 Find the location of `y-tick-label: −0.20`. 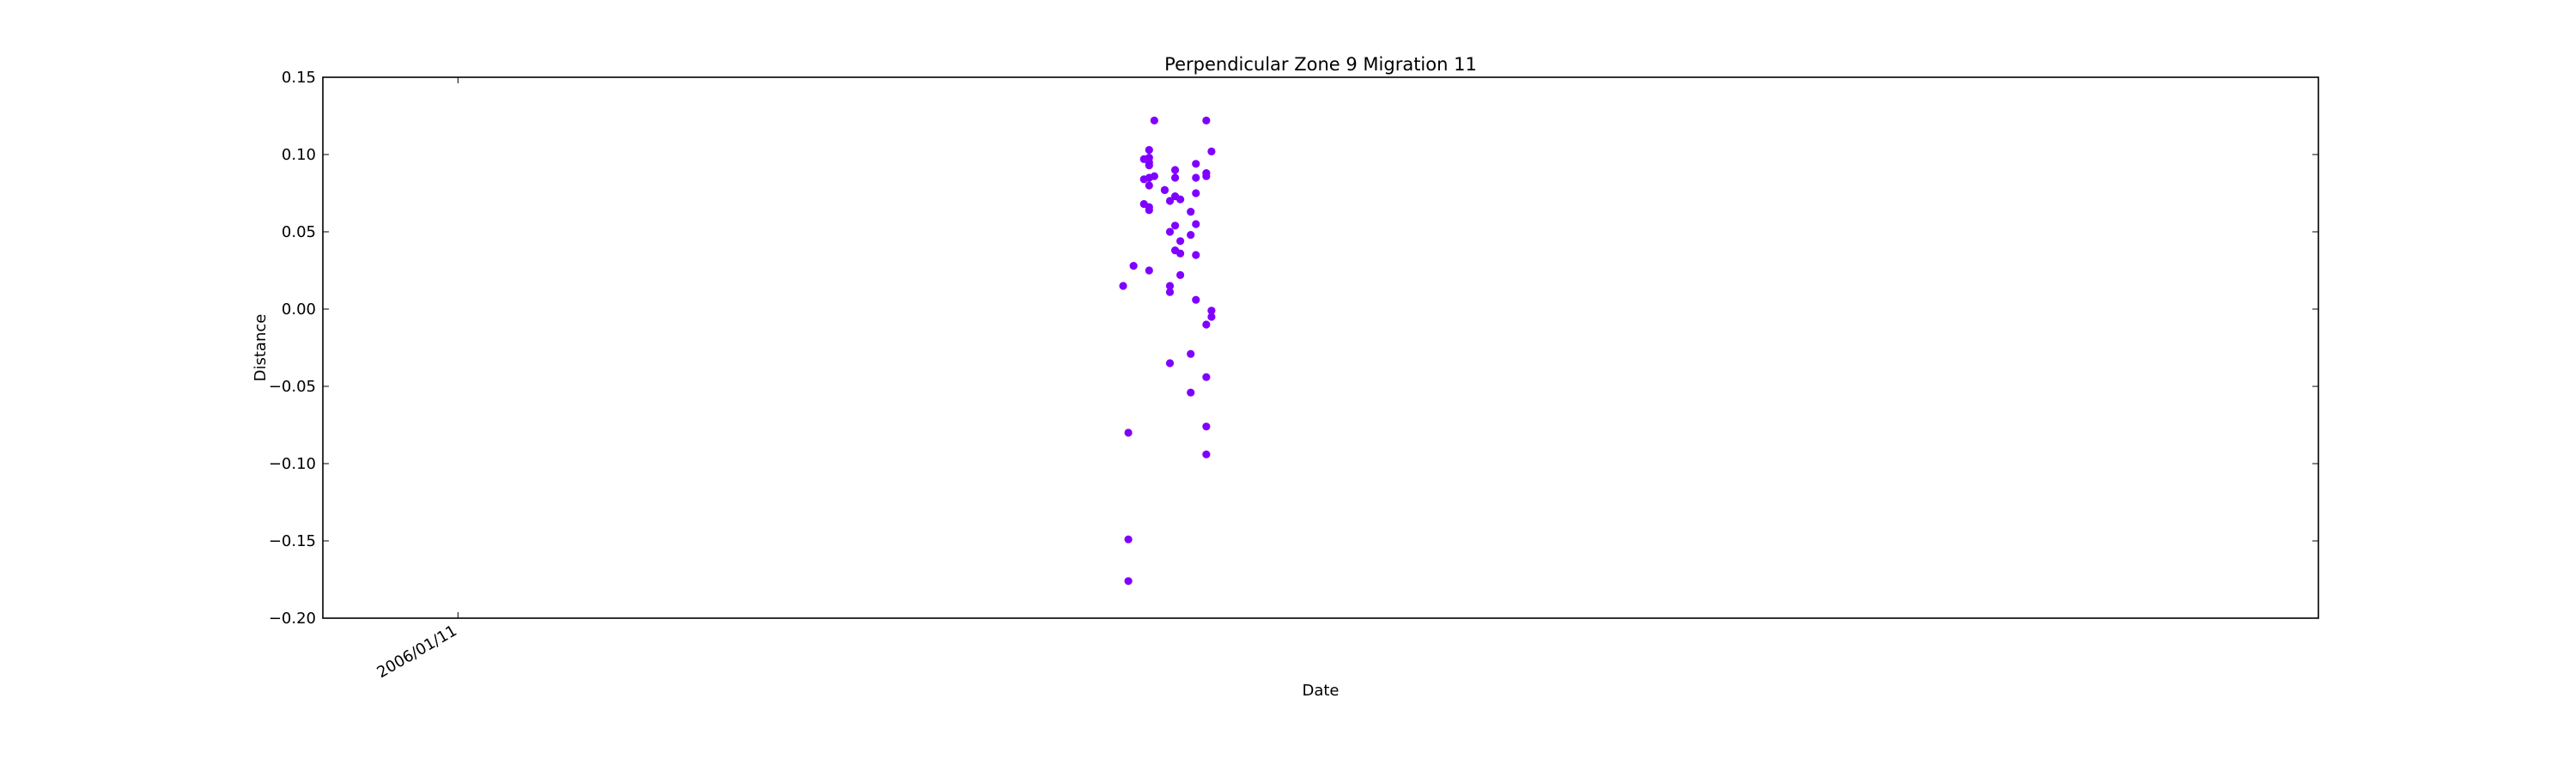

y-tick-label: −0.20 is located at coordinates (292, 619).